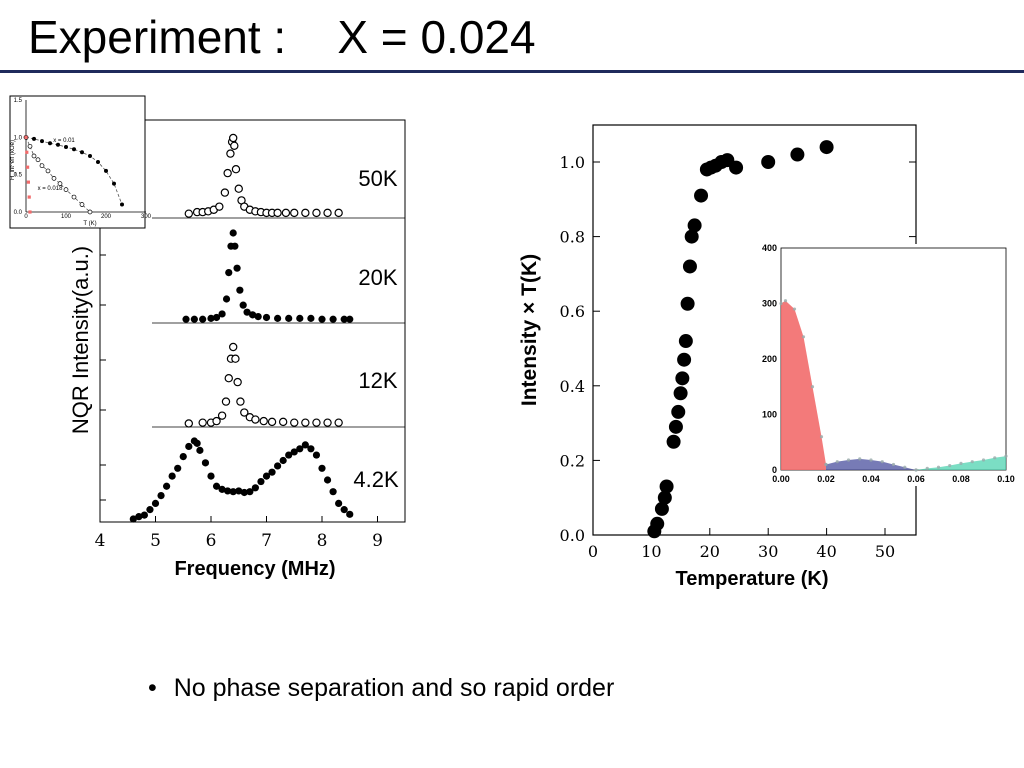 This screenshot has height=768, width=1024. I want to click on field-inset-y-tick-label: 1.0, so click(18, 138).